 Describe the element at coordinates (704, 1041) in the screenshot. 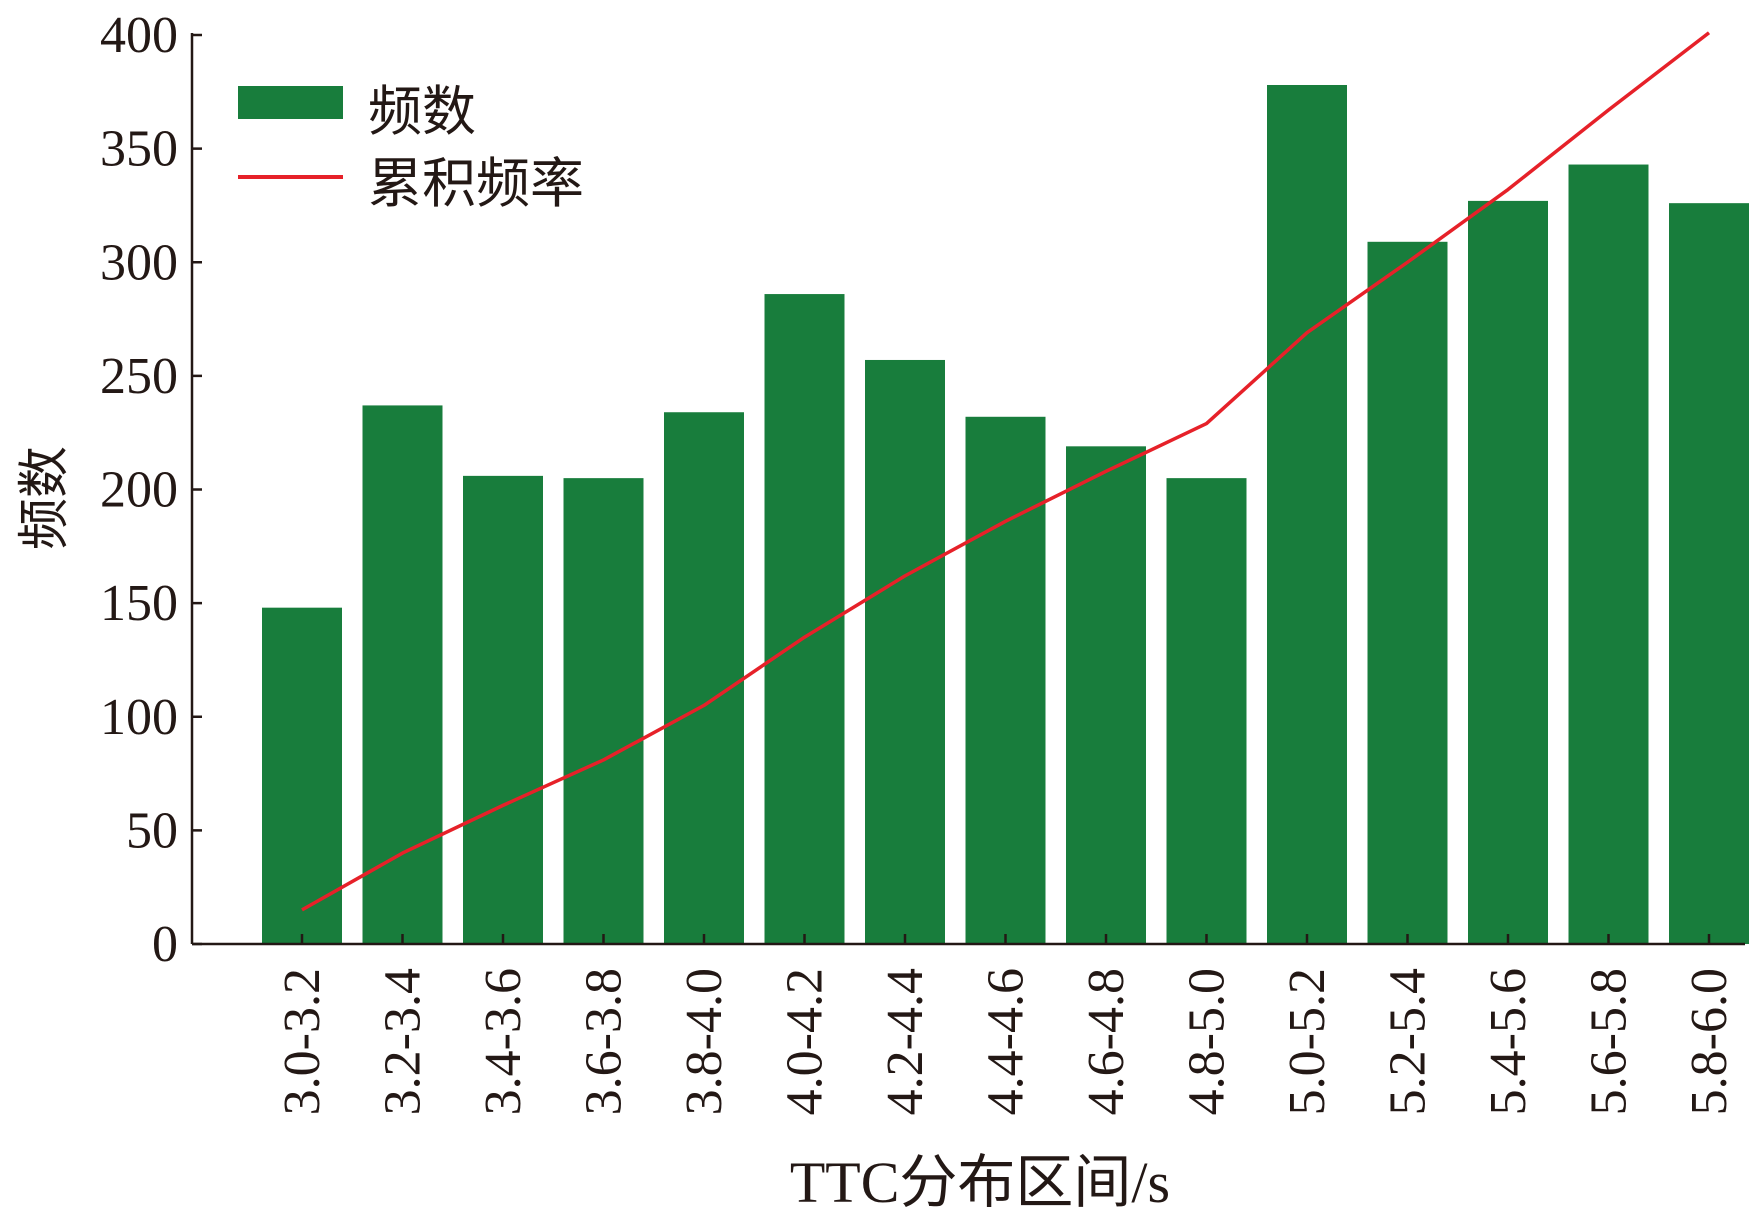

I see `x-tick-label: 3.8-4.0` at that location.